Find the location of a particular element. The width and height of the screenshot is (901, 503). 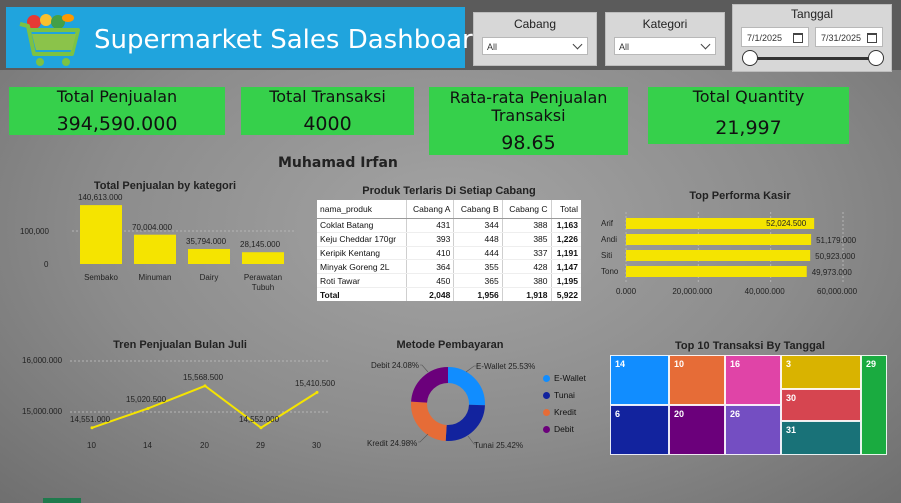

legend-item: Kredit is located at coordinates (559, 412).